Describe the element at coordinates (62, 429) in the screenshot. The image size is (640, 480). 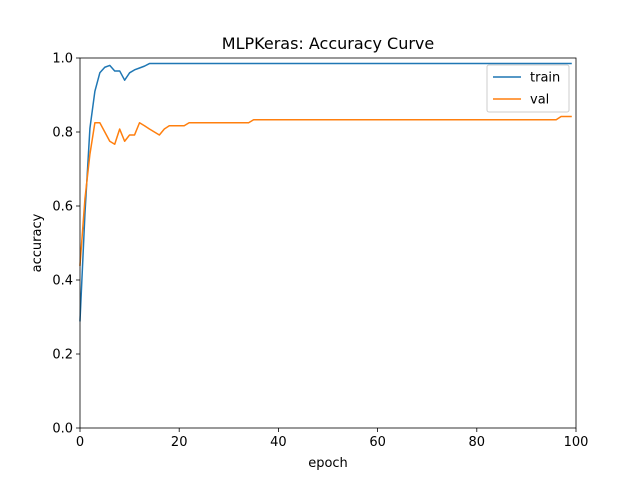
I see `y-tick-label: 0.0` at that location.